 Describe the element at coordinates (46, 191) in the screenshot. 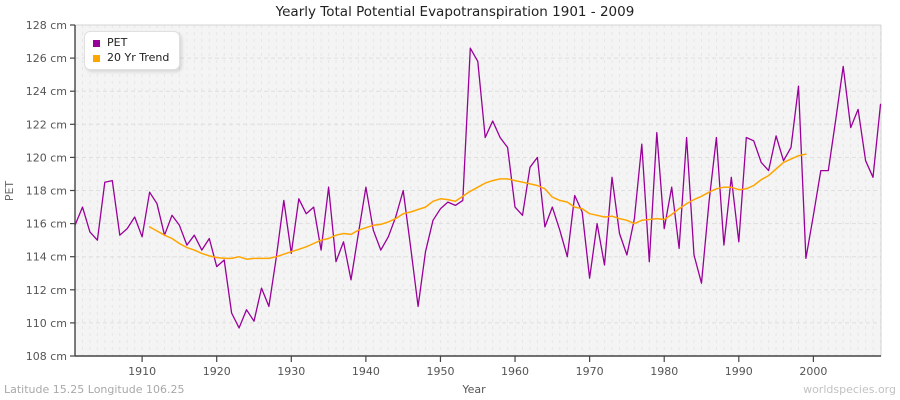

I see `y-tick-label: 118 cm` at that location.